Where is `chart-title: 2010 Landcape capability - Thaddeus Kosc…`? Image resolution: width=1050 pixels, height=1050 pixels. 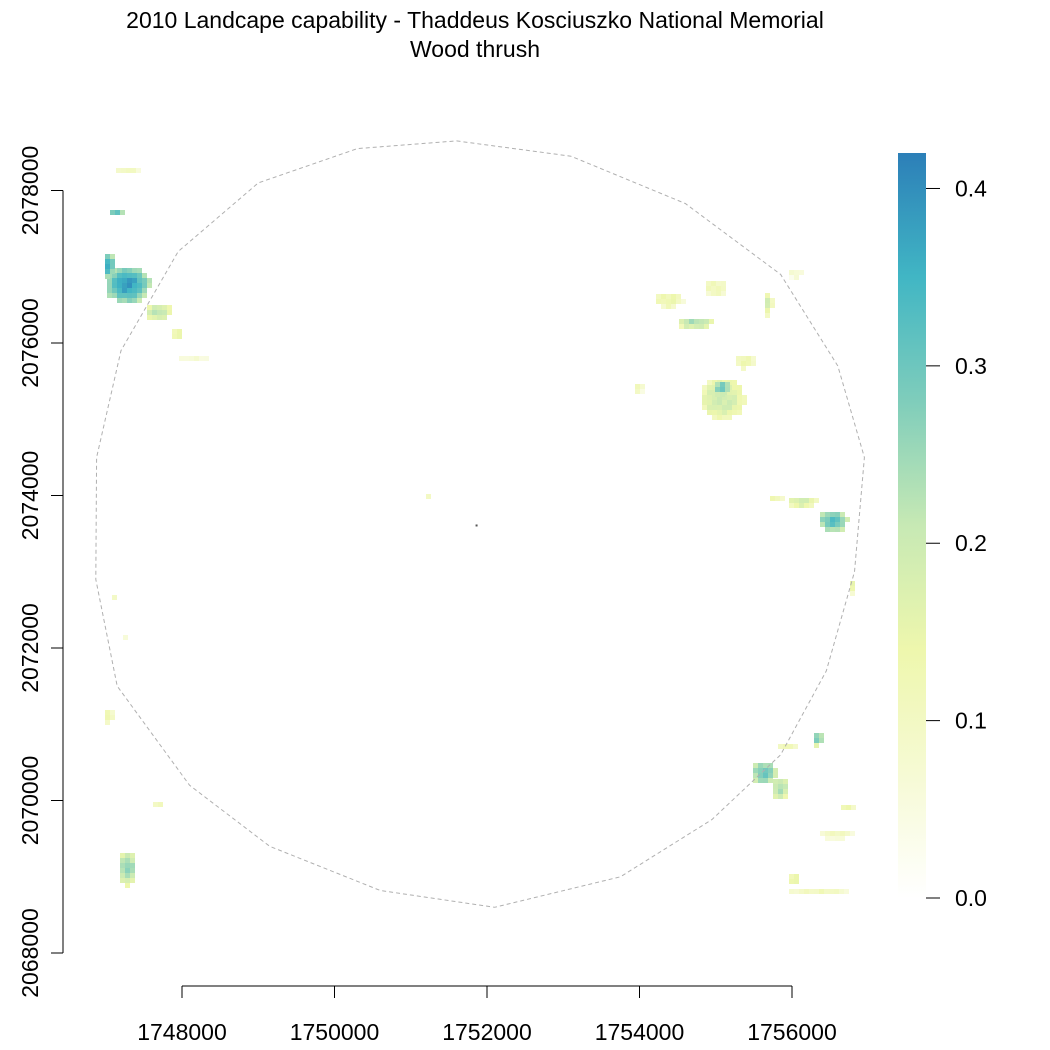
chart-title: 2010 Landcape capability - Thaddeus Kosc… is located at coordinates (475, 20).